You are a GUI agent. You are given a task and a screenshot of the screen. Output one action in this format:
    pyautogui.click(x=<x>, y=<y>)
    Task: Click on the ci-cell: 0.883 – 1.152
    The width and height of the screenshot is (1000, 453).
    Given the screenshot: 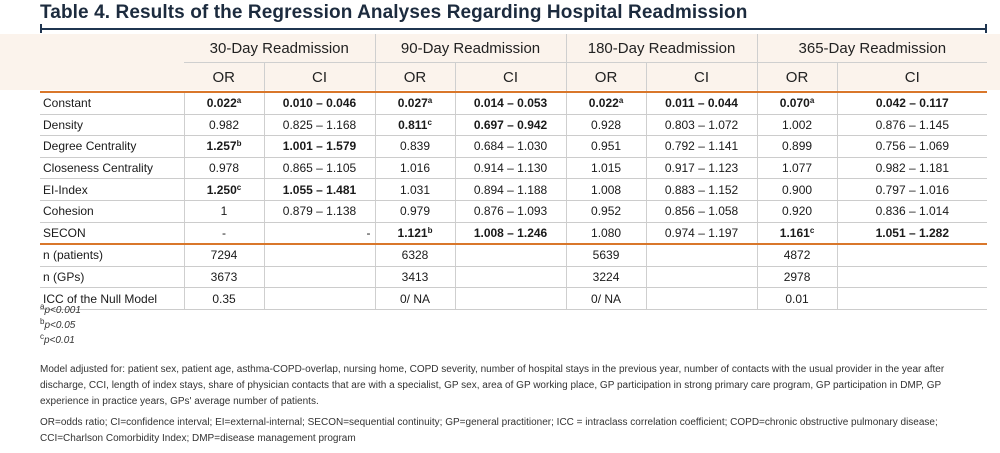 What is the action you would take?
    pyautogui.click(x=701, y=189)
    